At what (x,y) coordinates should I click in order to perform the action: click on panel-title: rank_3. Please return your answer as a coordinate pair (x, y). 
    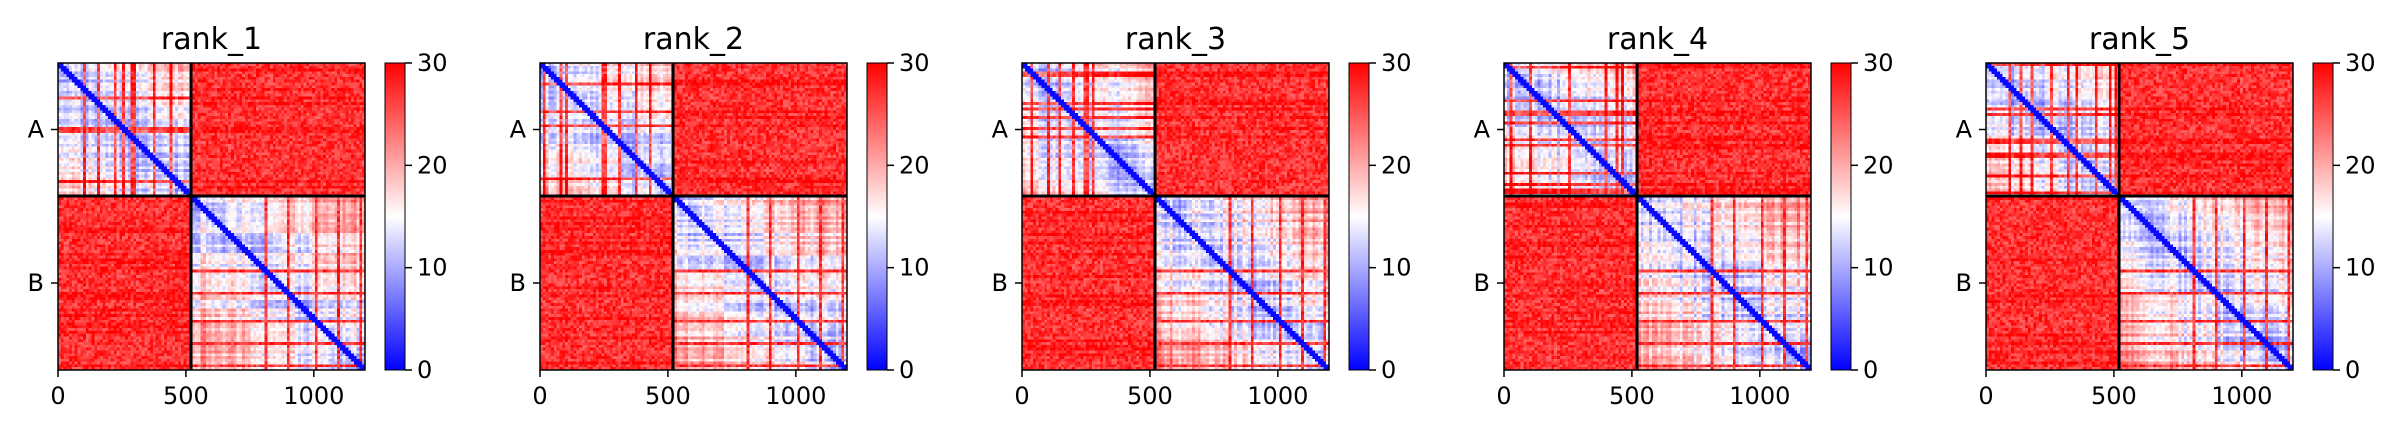
    Looking at the image, I should click on (1175, 39).